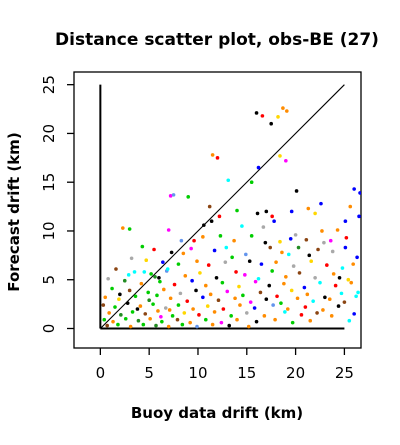  What do you see at coordinates (246, 373) in the screenshot?
I see `x-tick-label-3: 15` at bounding box center [246, 373].